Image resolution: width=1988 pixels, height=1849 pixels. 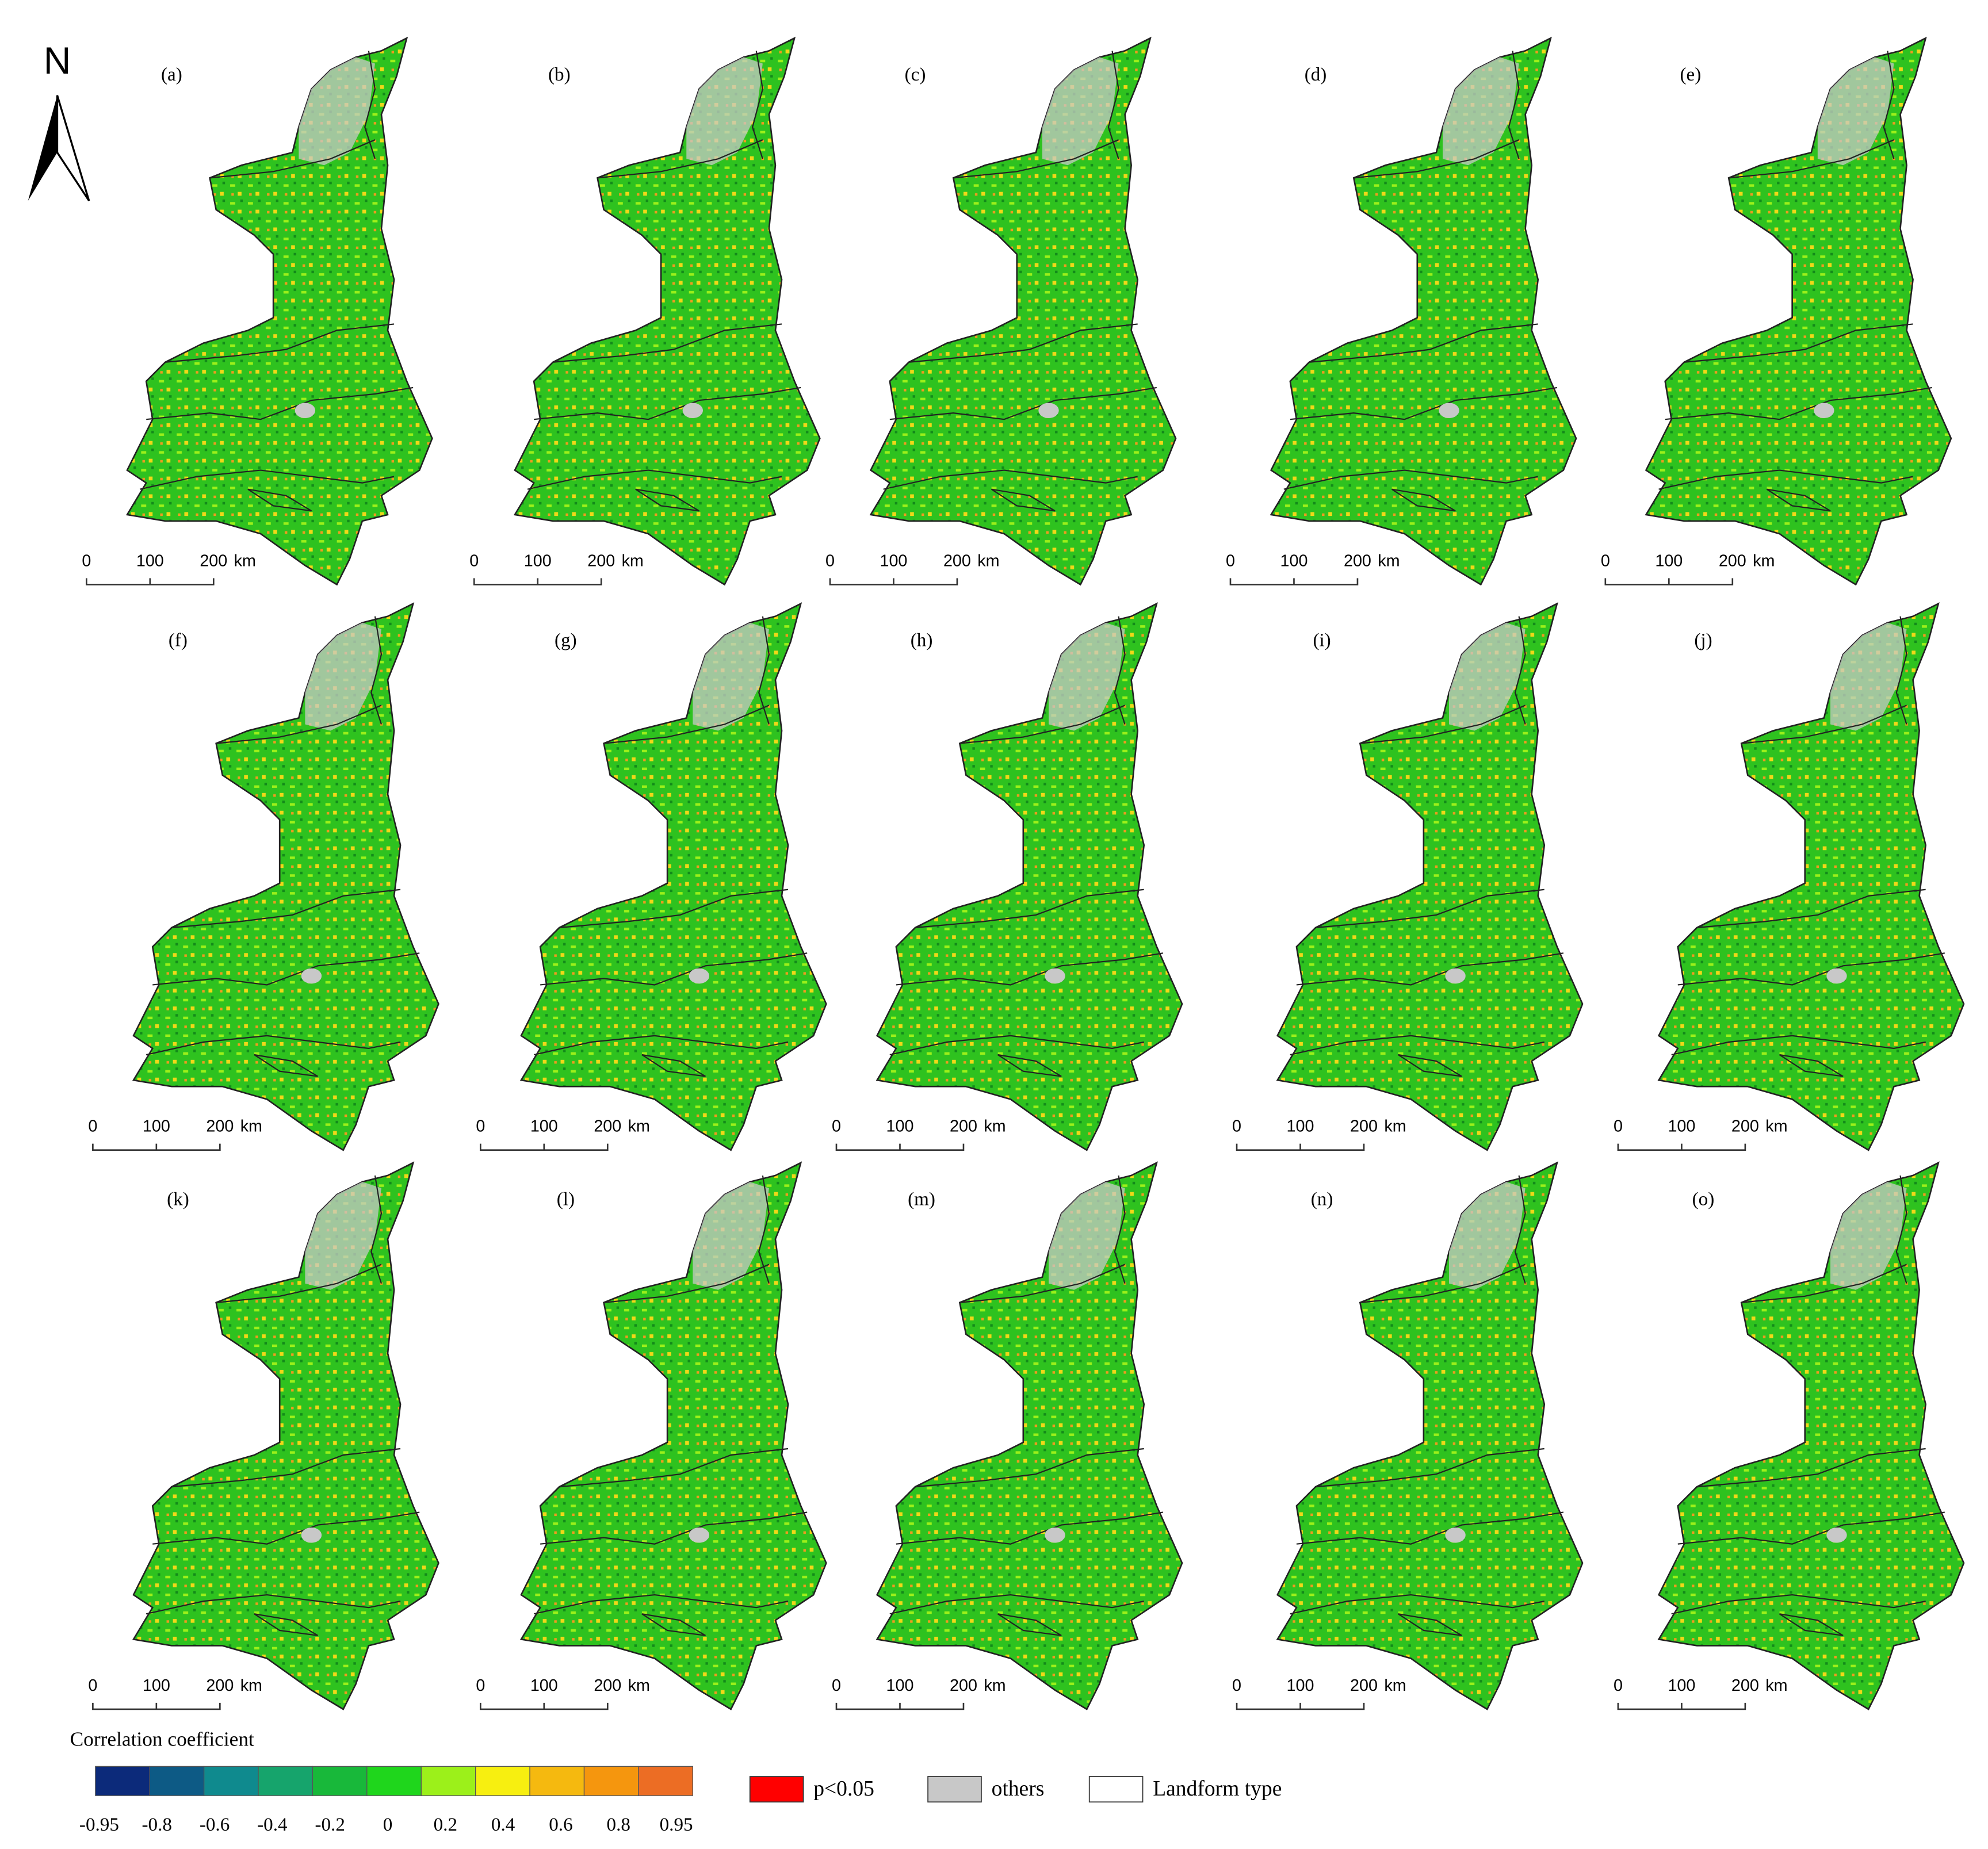 What do you see at coordinates (560, 74) in the screenshot?
I see `panel-label: (b)` at bounding box center [560, 74].